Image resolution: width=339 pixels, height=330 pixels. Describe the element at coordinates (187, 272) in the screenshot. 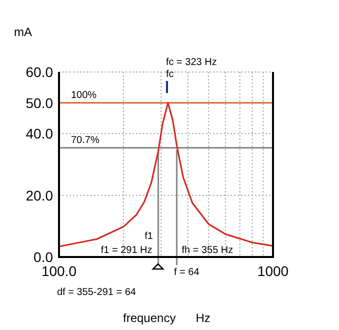

I see `text: f = 64` at that location.